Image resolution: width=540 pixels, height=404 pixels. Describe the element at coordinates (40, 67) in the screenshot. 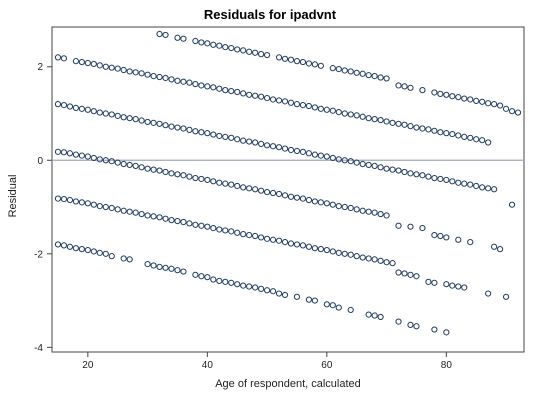

I see `y-tick-label: 2` at that location.